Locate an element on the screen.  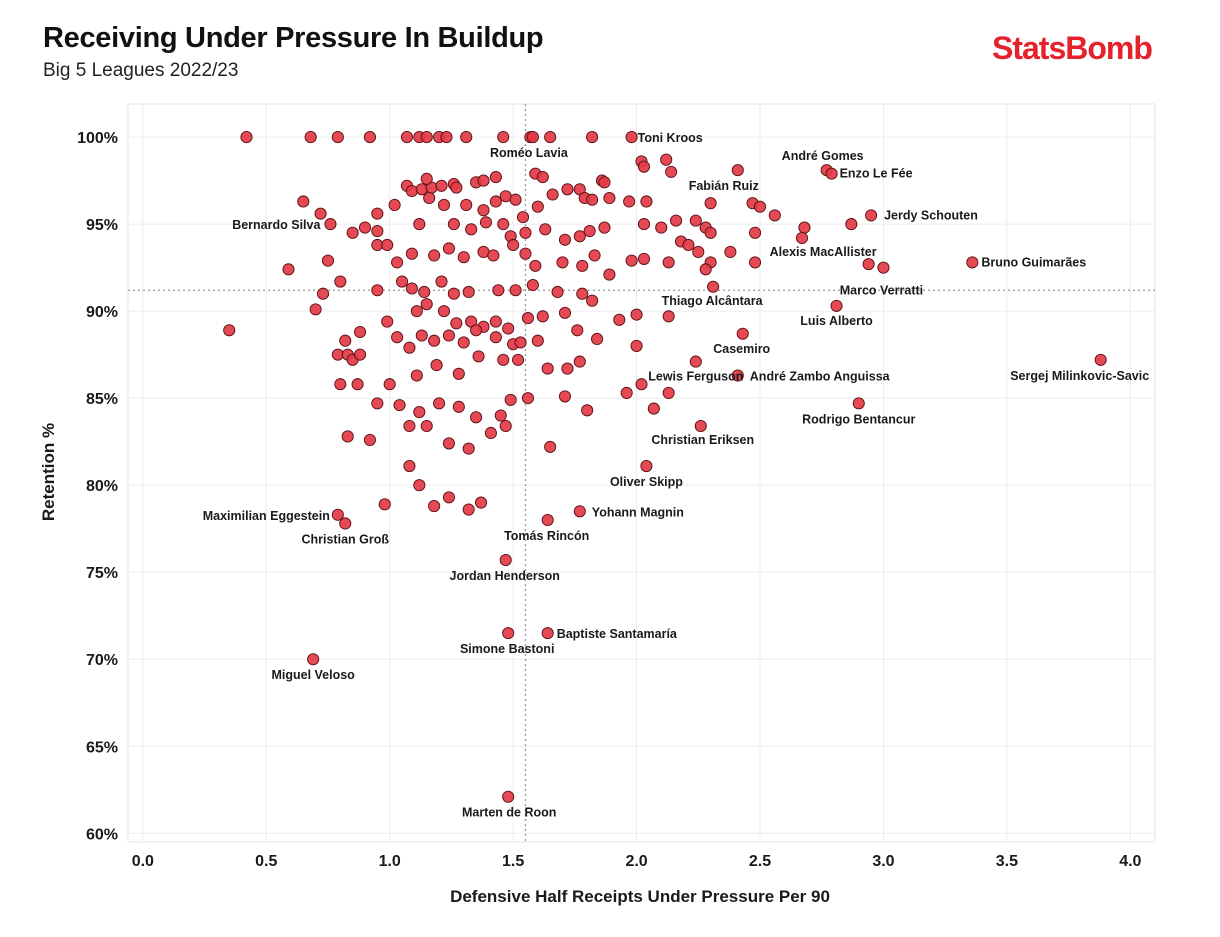
player-label: Thiago Alcântara is located at coordinates (713, 301).